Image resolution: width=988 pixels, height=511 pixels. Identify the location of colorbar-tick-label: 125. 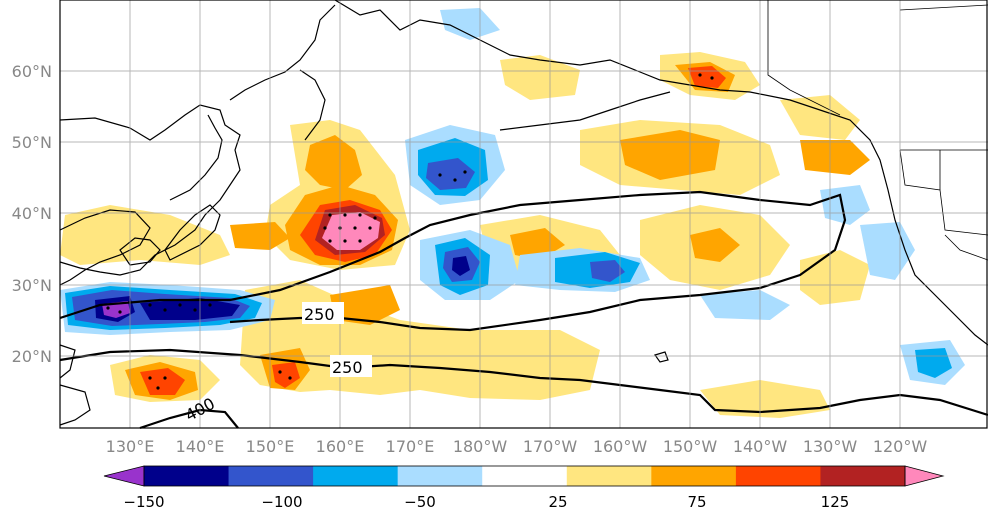
(835, 502).